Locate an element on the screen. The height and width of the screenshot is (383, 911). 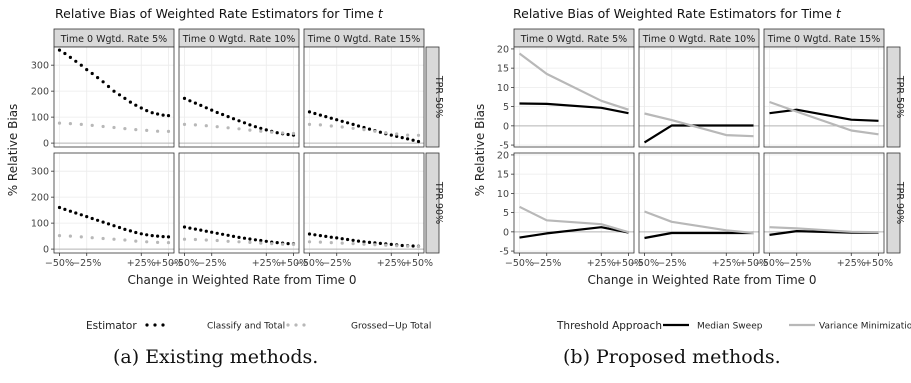
panel-r0-c1 is located at coordinates (699, 97).